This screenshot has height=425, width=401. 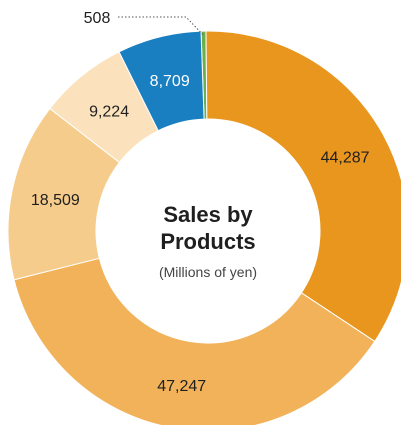 What do you see at coordinates (181, 386) in the screenshot?
I see `slice-label-47247: 47,247` at bounding box center [181, 386].